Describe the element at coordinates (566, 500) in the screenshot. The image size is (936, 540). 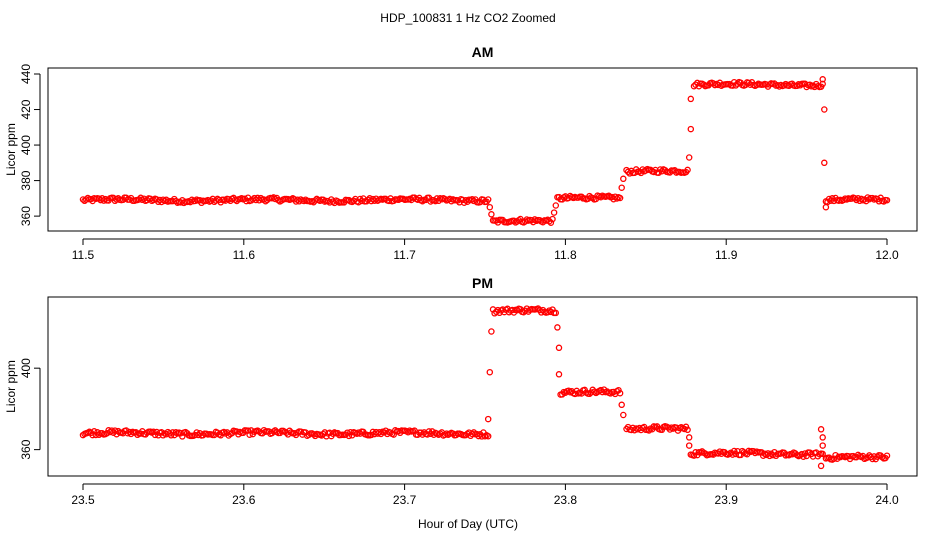
I see `x-tick-label: 23.8` at that location.